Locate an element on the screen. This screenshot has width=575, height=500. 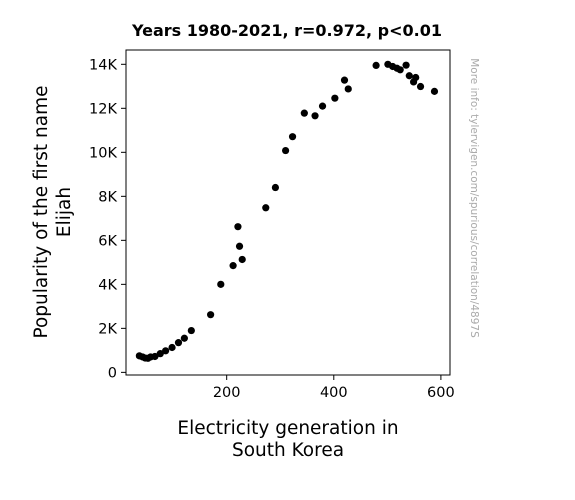
y-axis-label-line-1: Popularity of the first name is located at coordinates (41, 211).